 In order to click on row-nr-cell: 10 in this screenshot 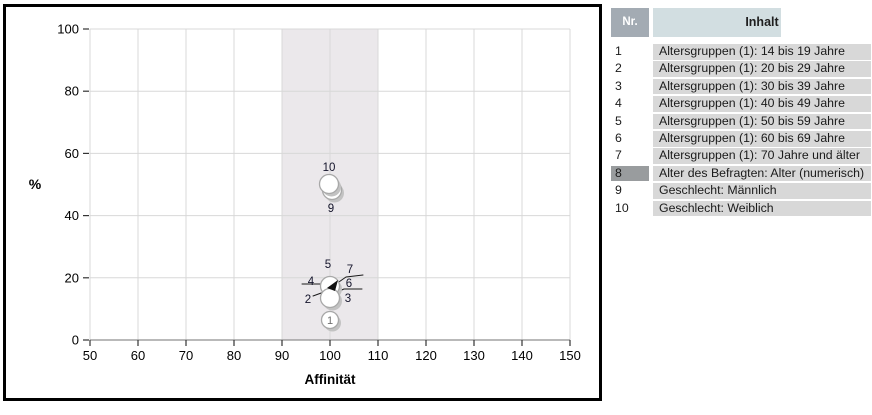, I will do `click(622, 207)`.